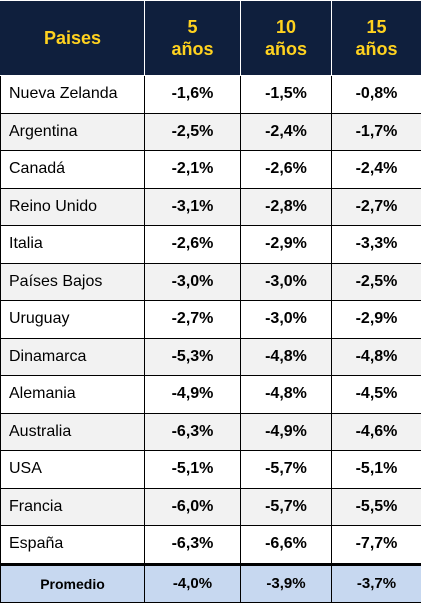 The height and width of the screenshot is (603, 421). I want to click on country-cell: Francia, so click(73, 507).